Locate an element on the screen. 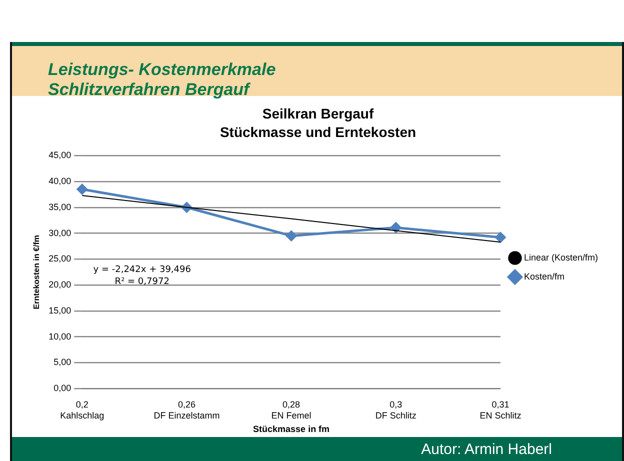  text: Leistungs- Kostenmerkmale Schlitzverfahren Bergauf is located at coordinates (162, 80).